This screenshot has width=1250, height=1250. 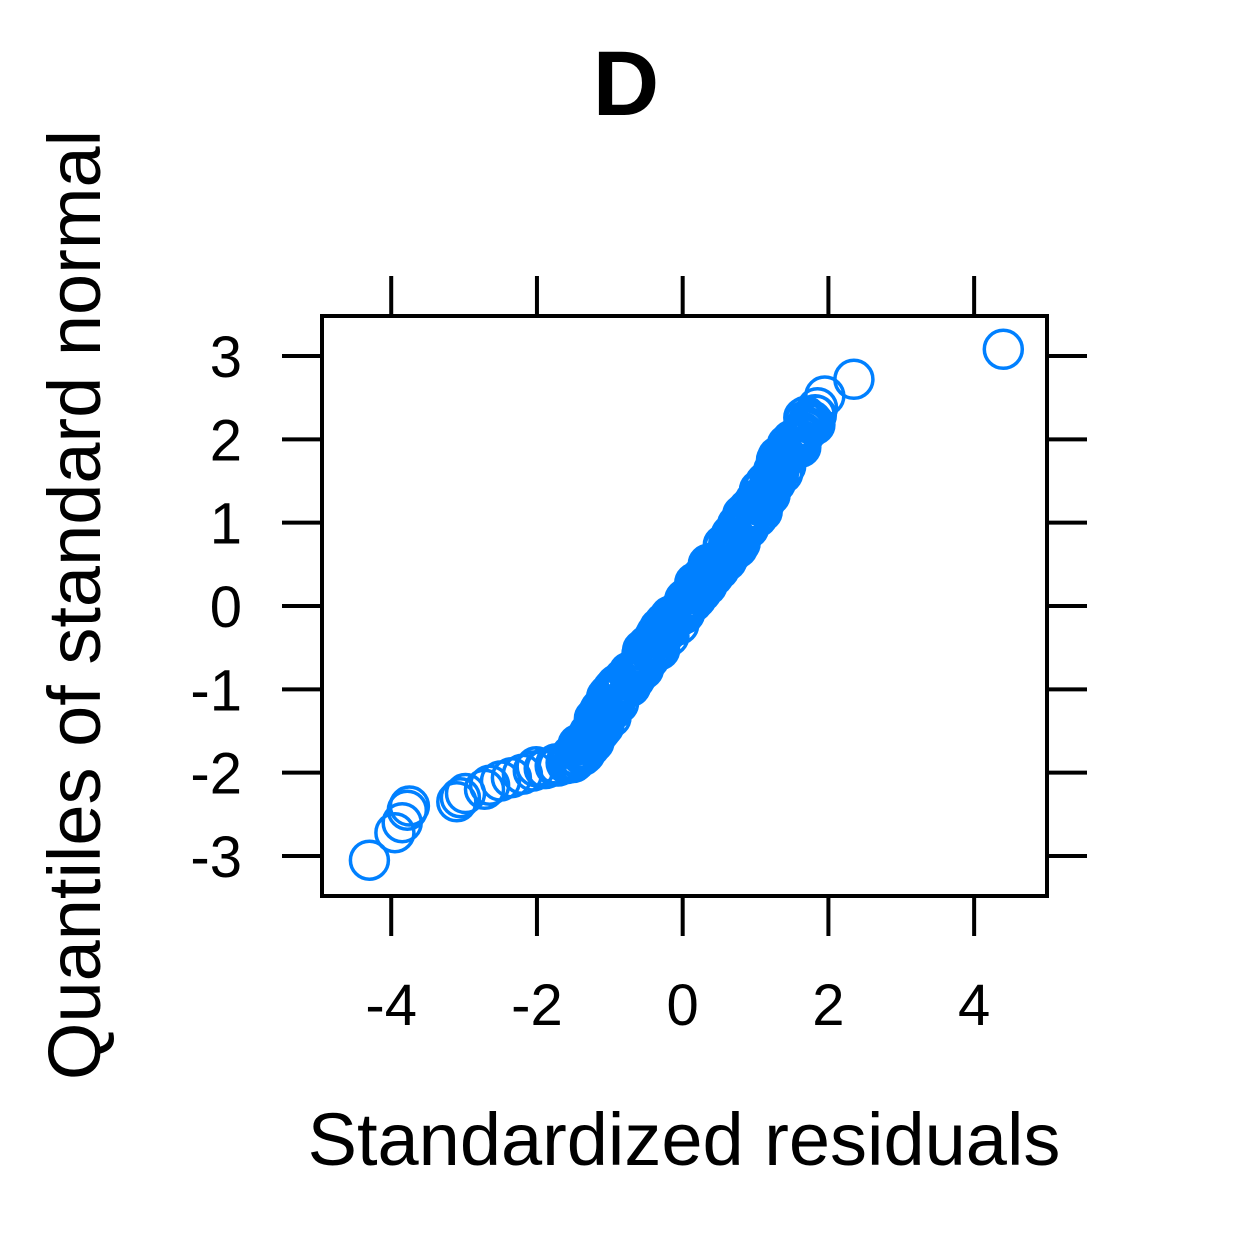 I want to click on y-tick-label: 0, so click(x=226, y=607).